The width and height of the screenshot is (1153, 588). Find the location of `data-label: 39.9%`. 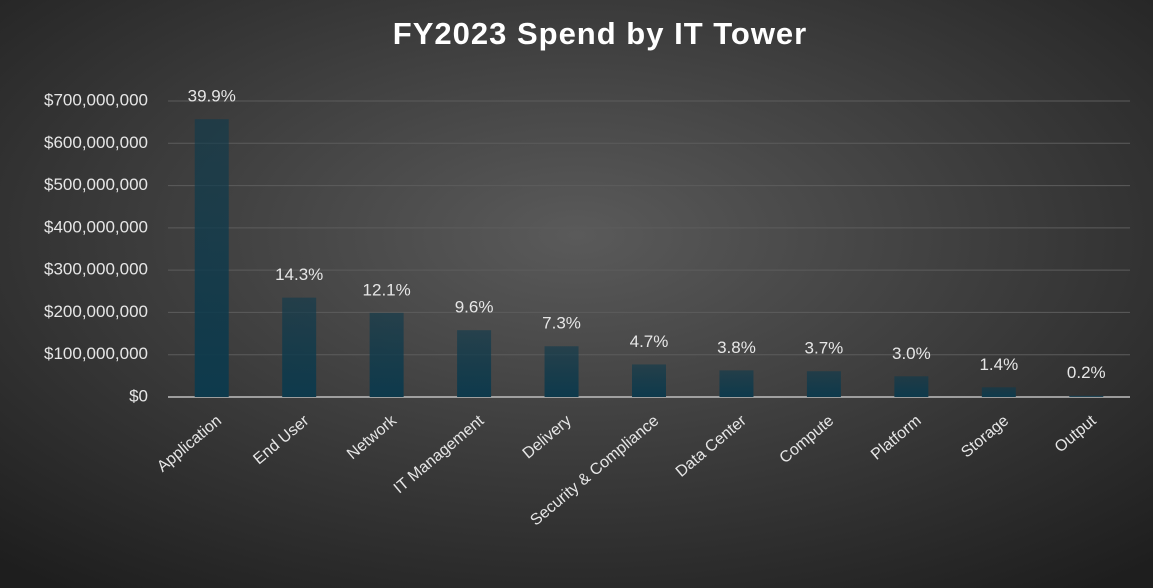

data-label: 39.9% is located at coordinates (212, 96).